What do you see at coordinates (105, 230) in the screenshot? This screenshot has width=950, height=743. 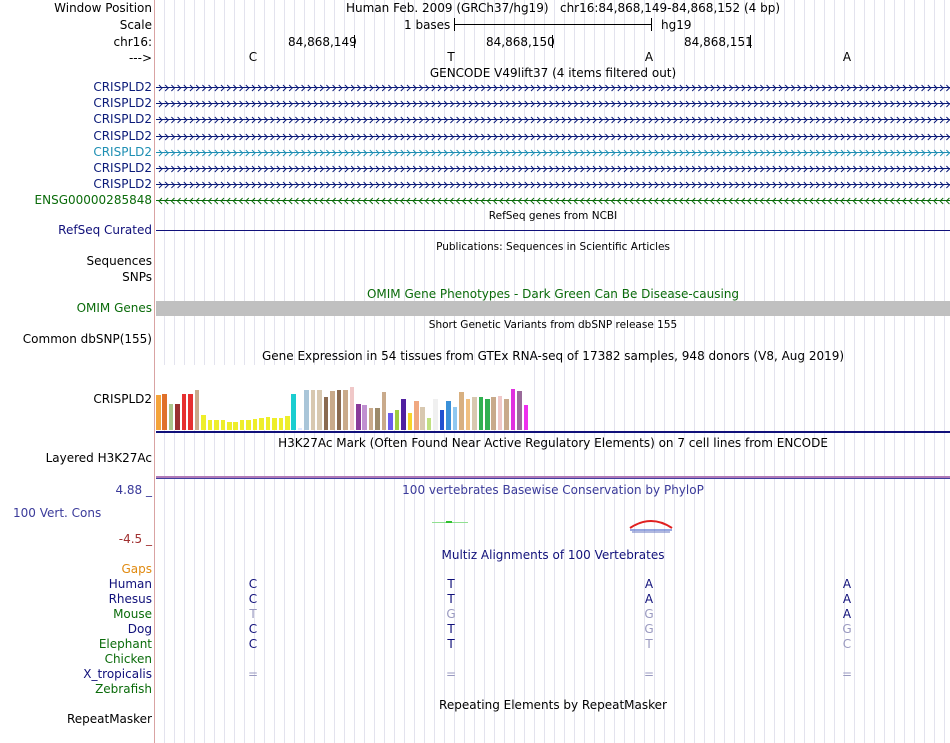 I see `refseq-label: RefSeq Curated` at bounding box center [105, 230].